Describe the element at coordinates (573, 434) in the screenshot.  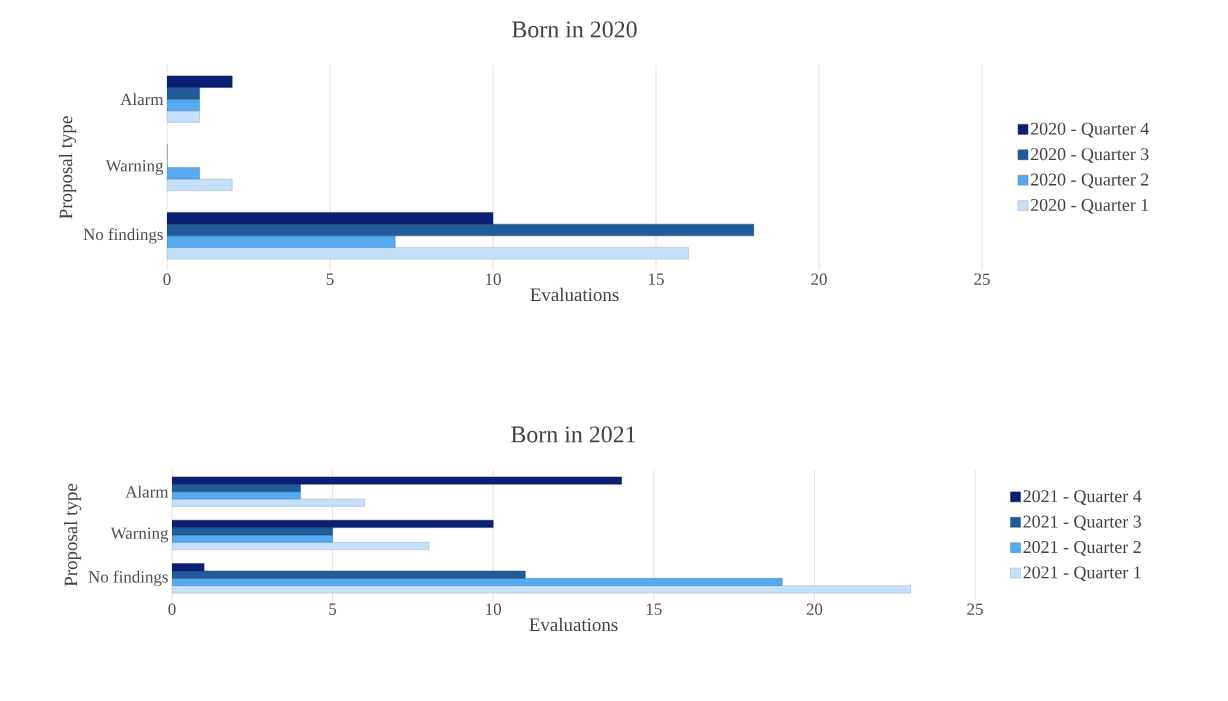
I see `chart-title: Born in 2021` at that location.